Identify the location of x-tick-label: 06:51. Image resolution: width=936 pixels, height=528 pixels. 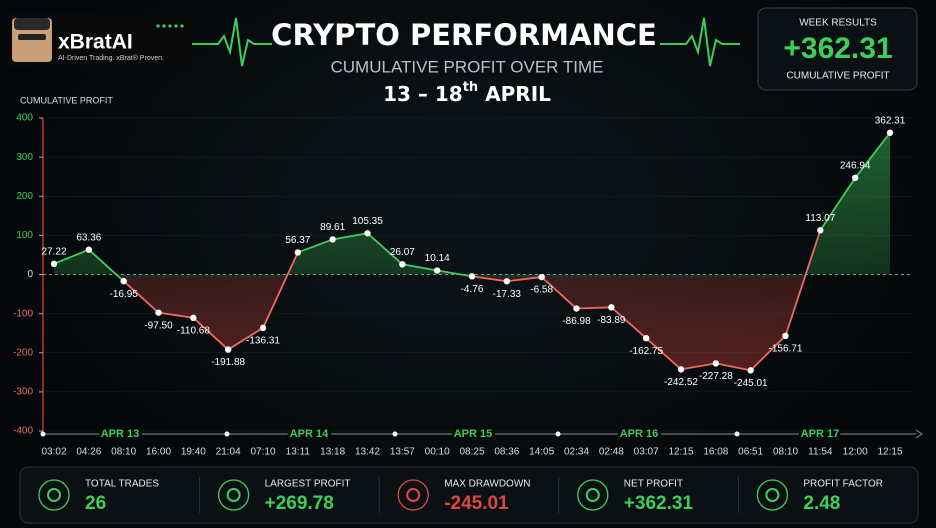
(750, 452).